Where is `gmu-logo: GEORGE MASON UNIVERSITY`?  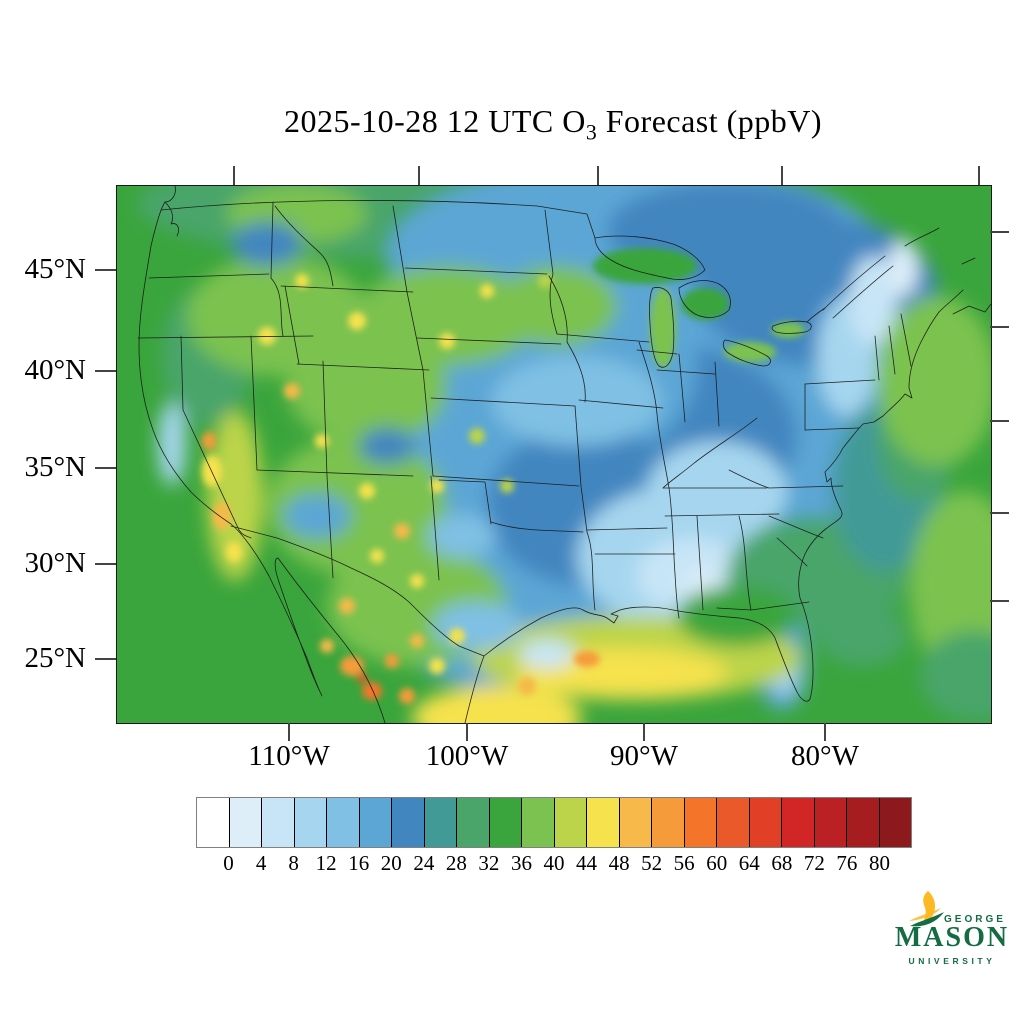
gmu-logo: GEORGE MASON UNIVERSITY is located at coordinates (952, 934).